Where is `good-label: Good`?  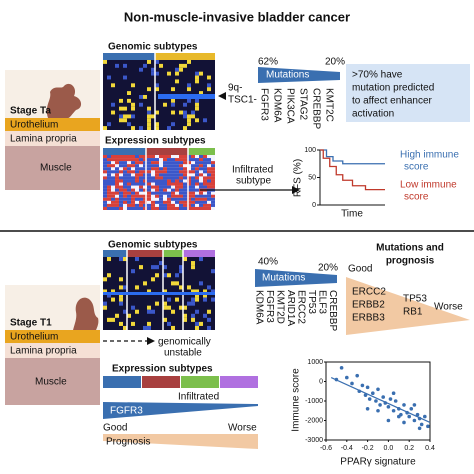 good-label: Good is located at coordinates (115, 428).